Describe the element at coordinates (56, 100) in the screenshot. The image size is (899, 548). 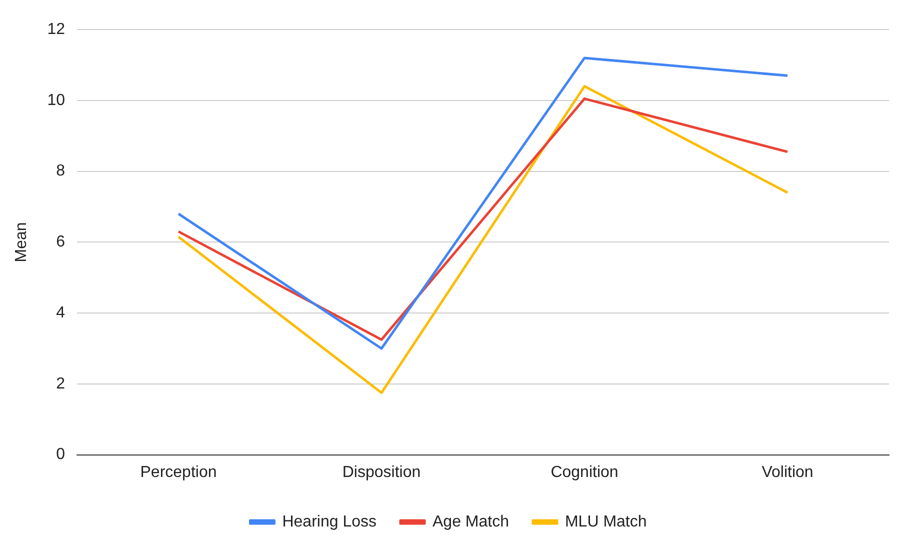
I see `y-tick-label: 10` at that location.